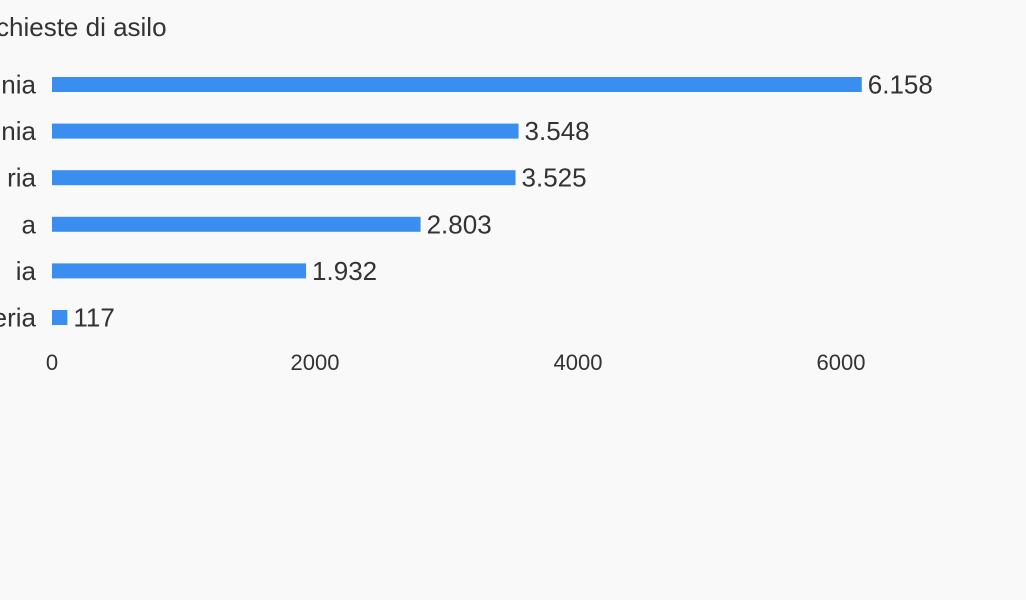  I want to click on x-tick-label: 4000, so click(578, 362).